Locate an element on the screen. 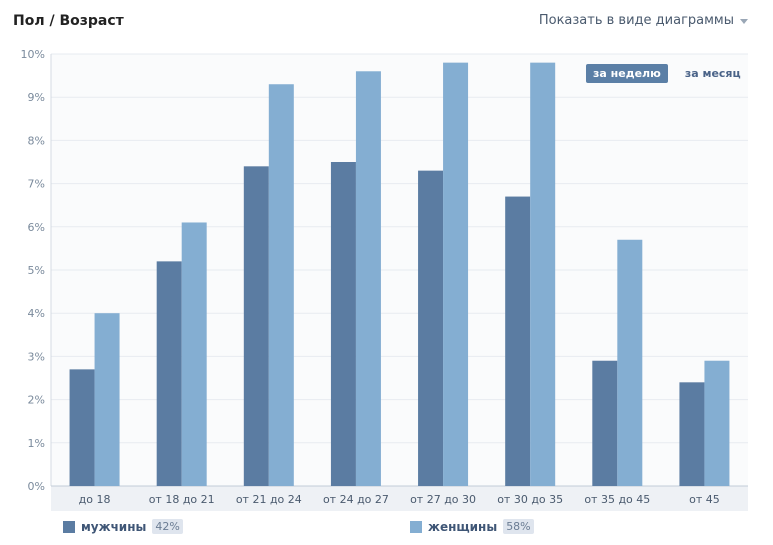 The width and height of the screenshot is (773, 545). x-axis-band is located at coordinates (399, 498).